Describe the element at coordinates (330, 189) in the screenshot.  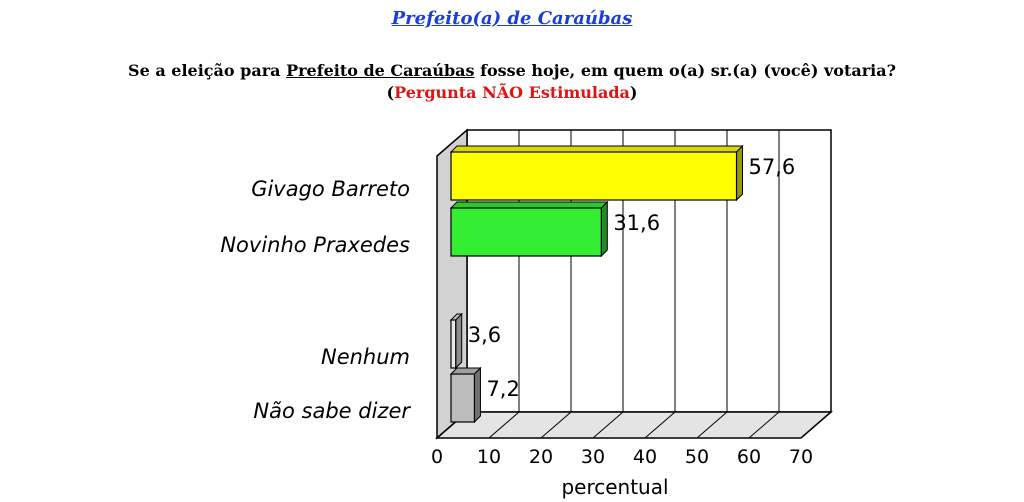
I see `category-label: Givago Barreto` at that location.